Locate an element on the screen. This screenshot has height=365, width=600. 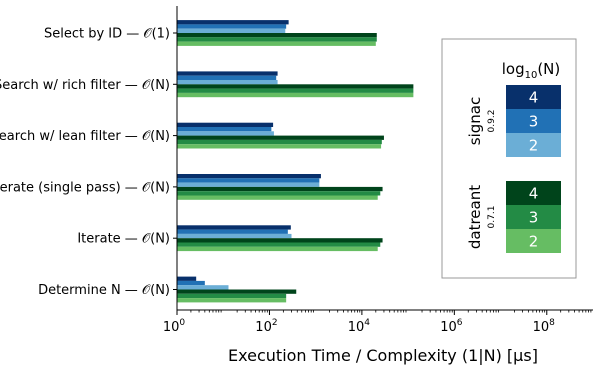
x-tick-label: 102 is located at coordinates (266, 326).